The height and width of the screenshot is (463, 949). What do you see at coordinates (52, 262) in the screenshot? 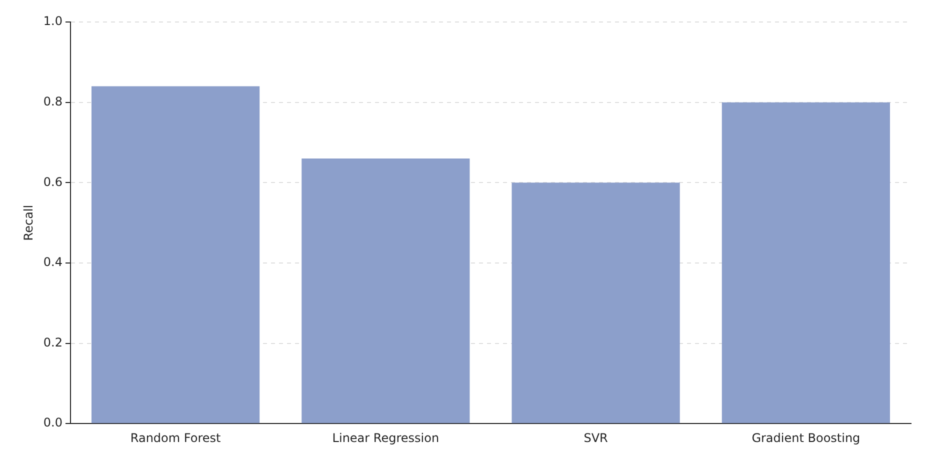
I see `y-tick-label: 0.4` at bounding box center [52, 262].